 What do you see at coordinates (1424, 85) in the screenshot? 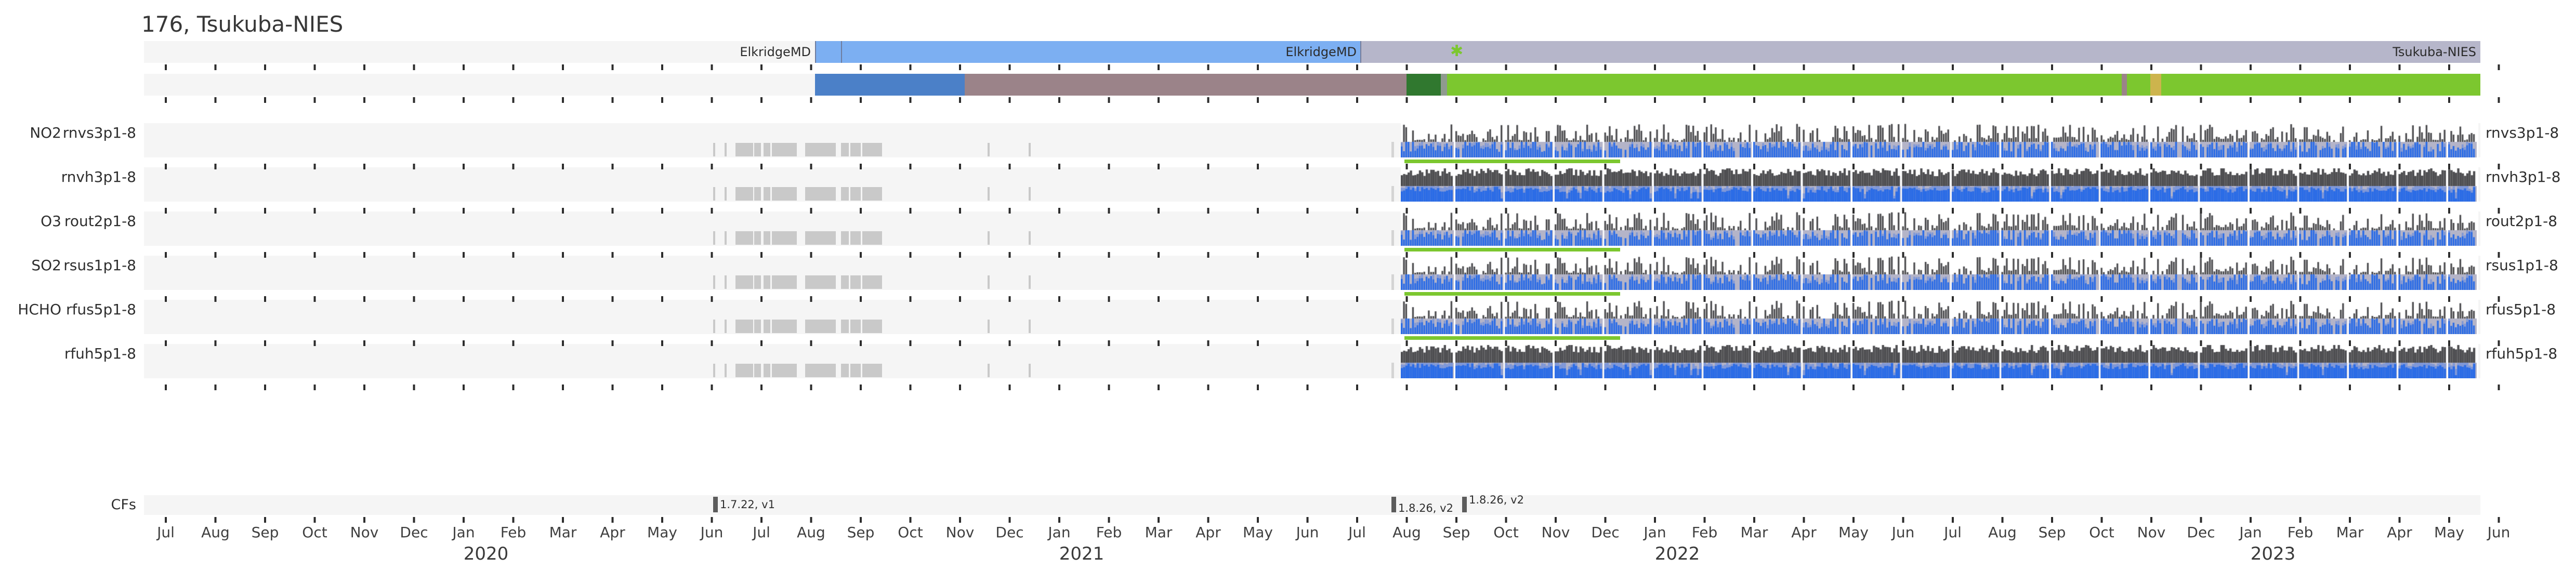
I see `proc-darkgreen` at bounding box center [1424, 85].